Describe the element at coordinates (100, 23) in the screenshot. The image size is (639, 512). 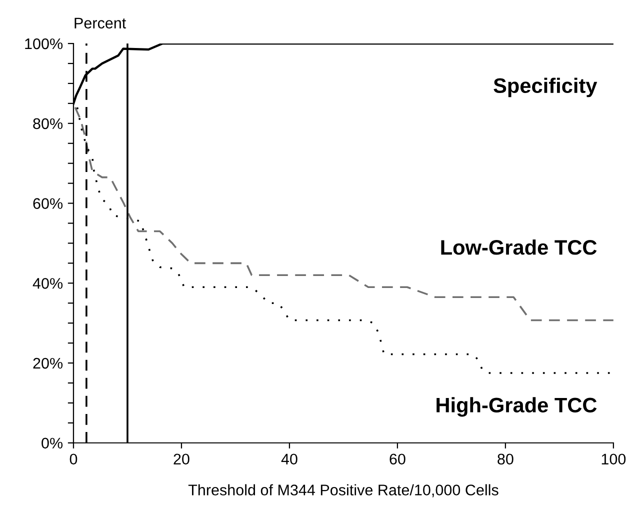
I see `y-axis-title: Percent` at that location.